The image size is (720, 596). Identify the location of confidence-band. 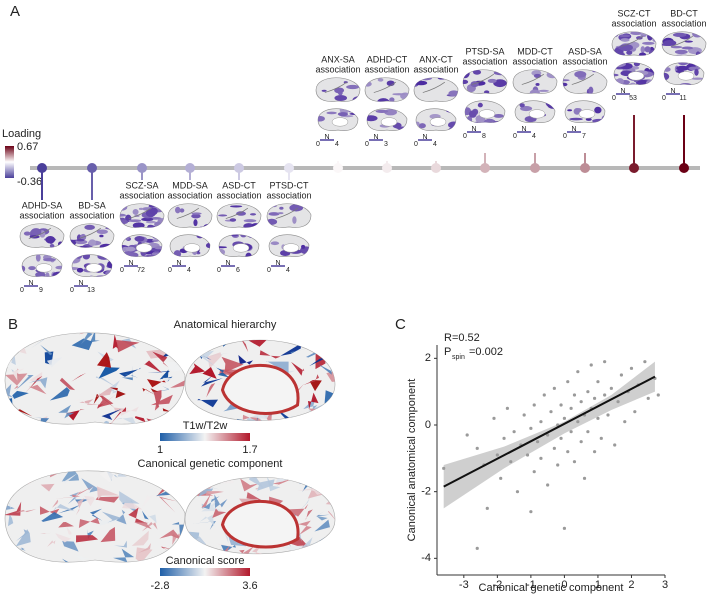
(549, 435).